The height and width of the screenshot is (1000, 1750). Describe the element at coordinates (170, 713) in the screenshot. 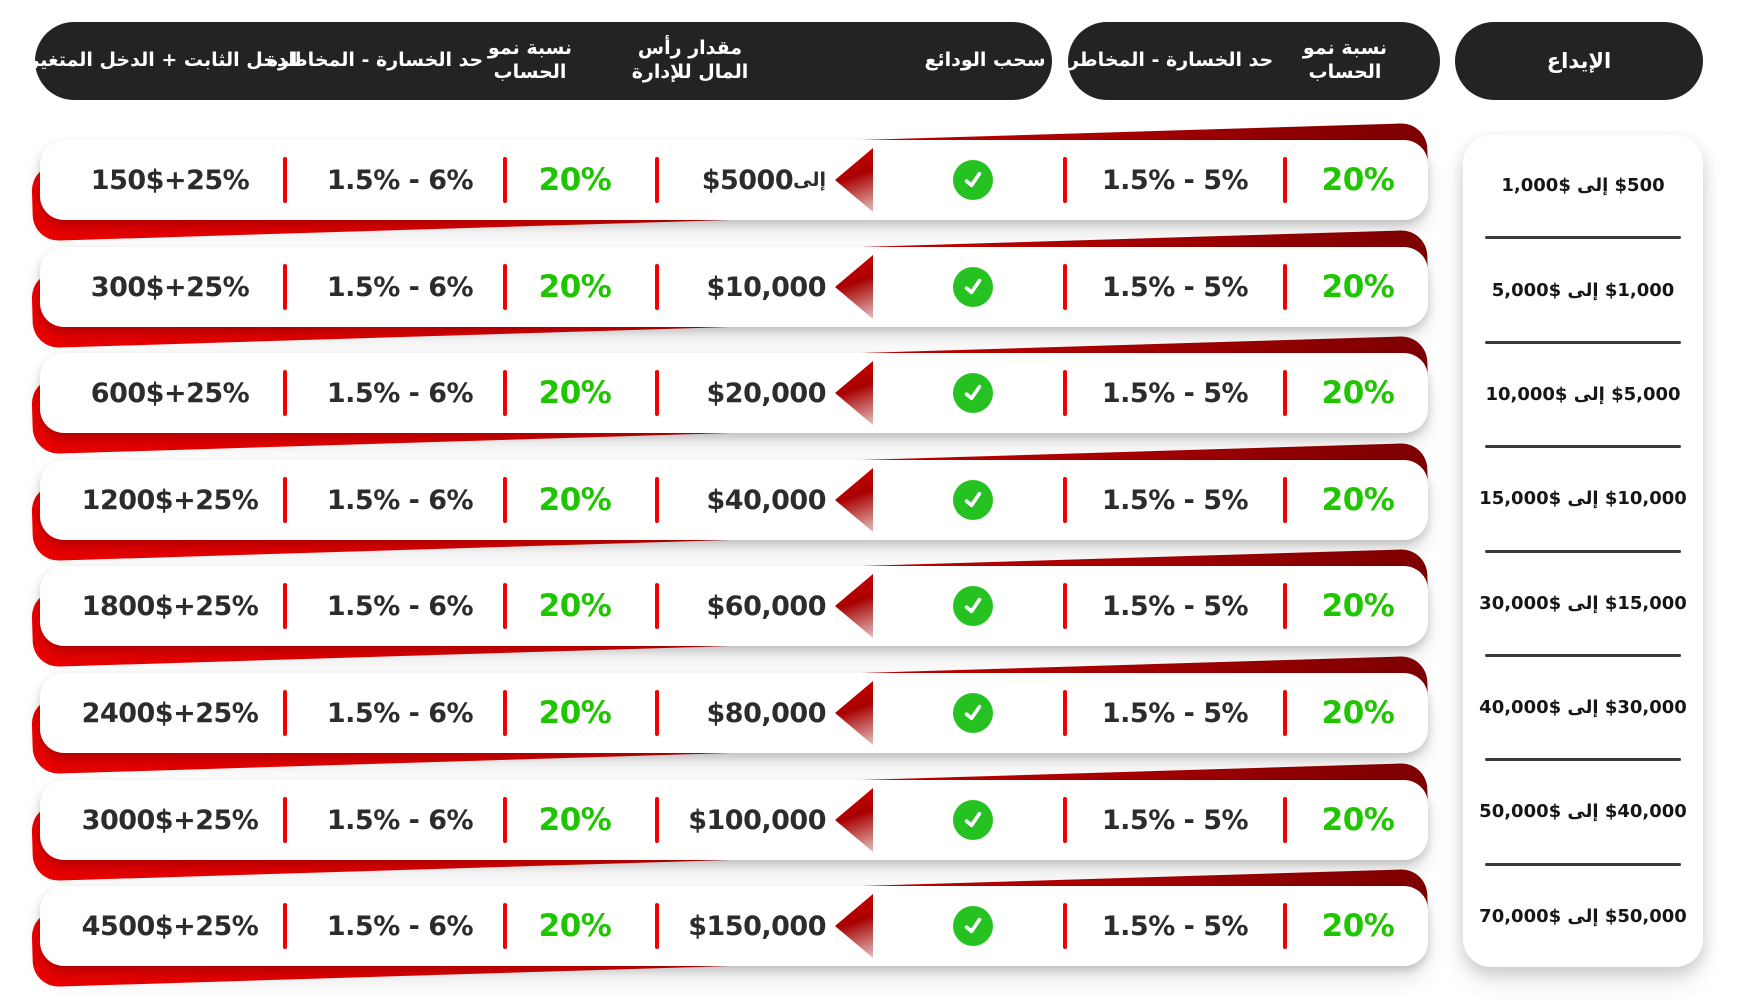

I see `cell-income: 2400$+25%` at that location.